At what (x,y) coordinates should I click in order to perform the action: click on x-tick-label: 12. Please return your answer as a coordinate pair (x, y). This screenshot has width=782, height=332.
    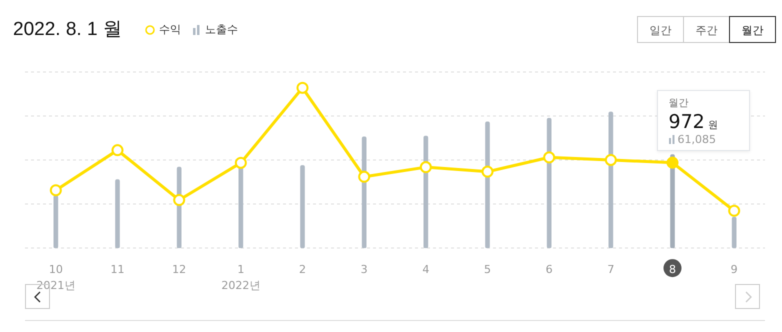
    Looking at the image, I should click on (179, 269).